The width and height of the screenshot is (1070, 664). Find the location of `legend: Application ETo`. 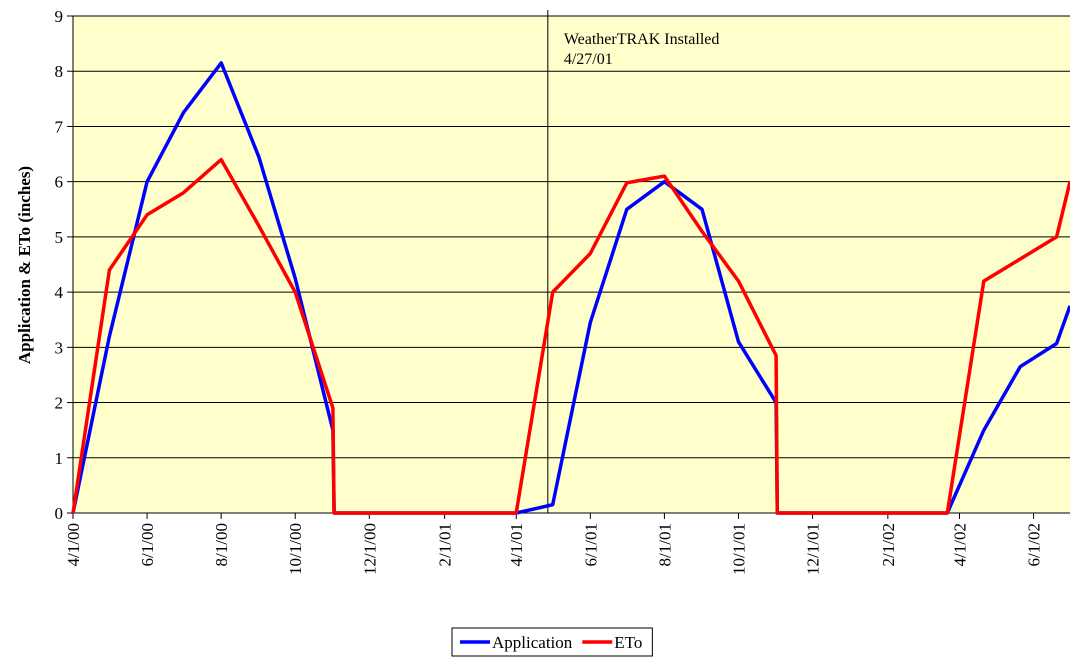

legend: Application ETo is located at coordinates (552, 642).